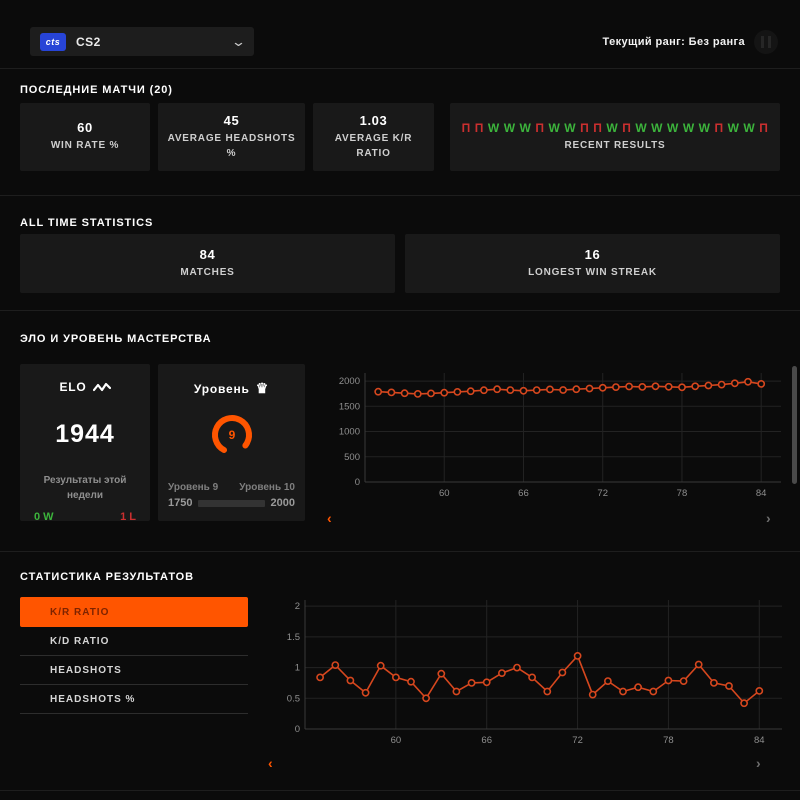 The height and width of the screenshot is (800, 800). Describe the element at coordinates (352, 457) in the screenshot. I see `svg-text: 500` at that location.